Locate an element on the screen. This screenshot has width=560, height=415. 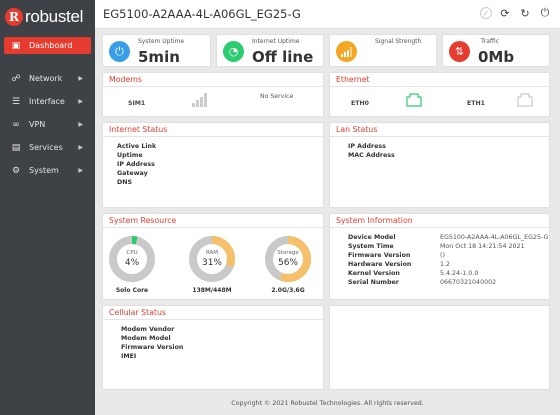
modems-card: Modems SIM1 No Service is located at coordinates (213, 94).